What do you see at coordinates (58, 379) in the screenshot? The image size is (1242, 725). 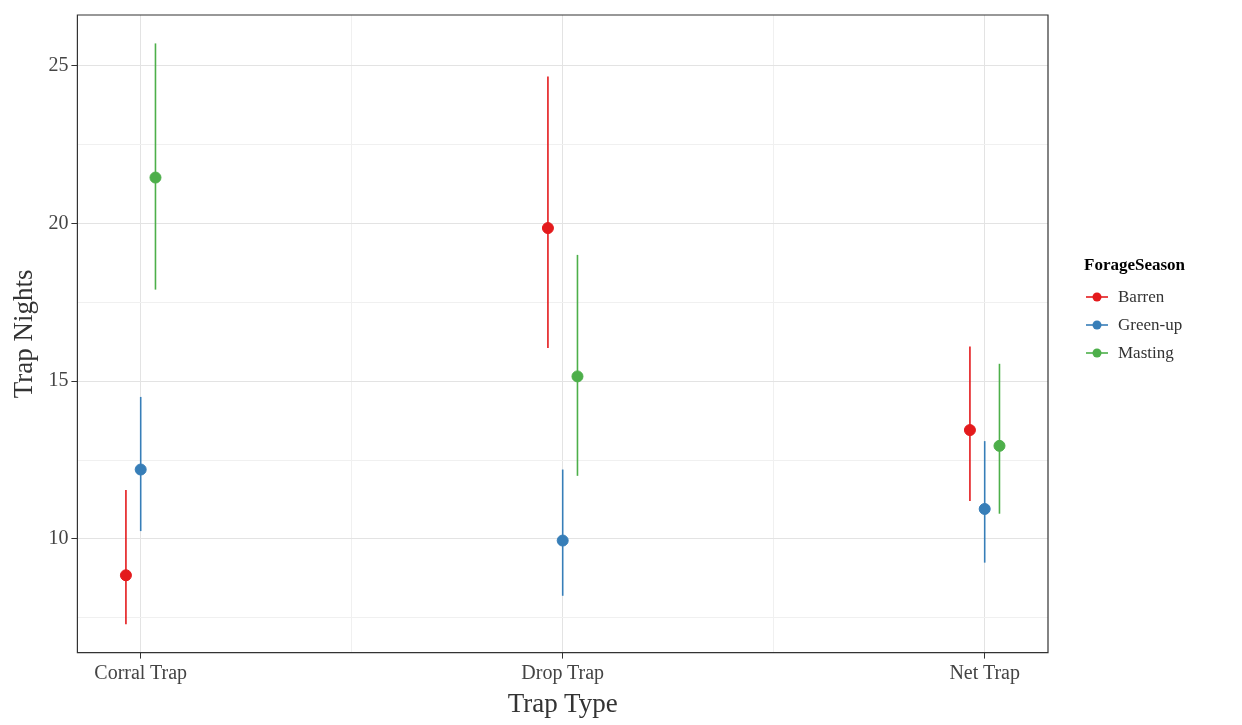 I see `y-tick-label: 15` at bounding box center [58, 379].